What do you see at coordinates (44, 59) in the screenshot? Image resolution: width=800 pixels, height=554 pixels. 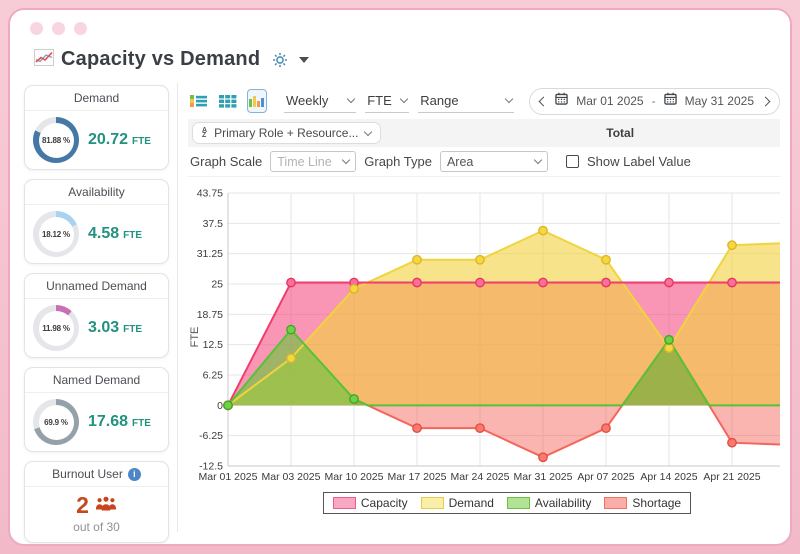 I see `line-chart-icon` at bounding box center [44, 59].